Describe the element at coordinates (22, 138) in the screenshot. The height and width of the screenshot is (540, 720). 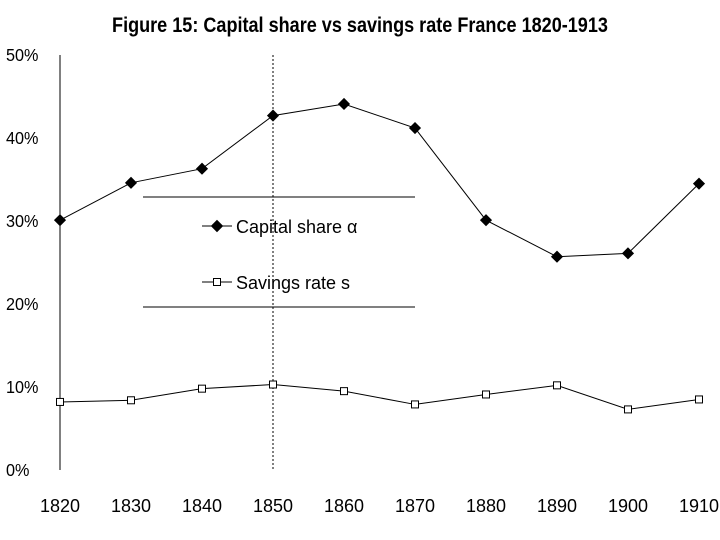
I see `y-tick-label: 40%` at that location.